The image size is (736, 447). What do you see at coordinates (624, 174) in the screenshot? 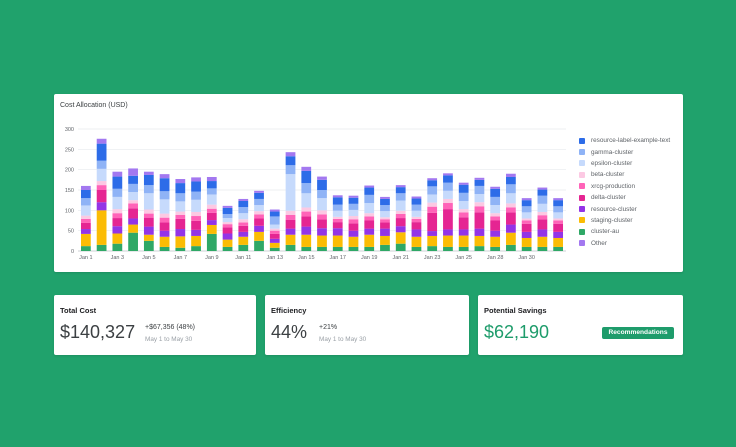
I see `legend-item: beta-cluster` at bounding box center [624, 174].